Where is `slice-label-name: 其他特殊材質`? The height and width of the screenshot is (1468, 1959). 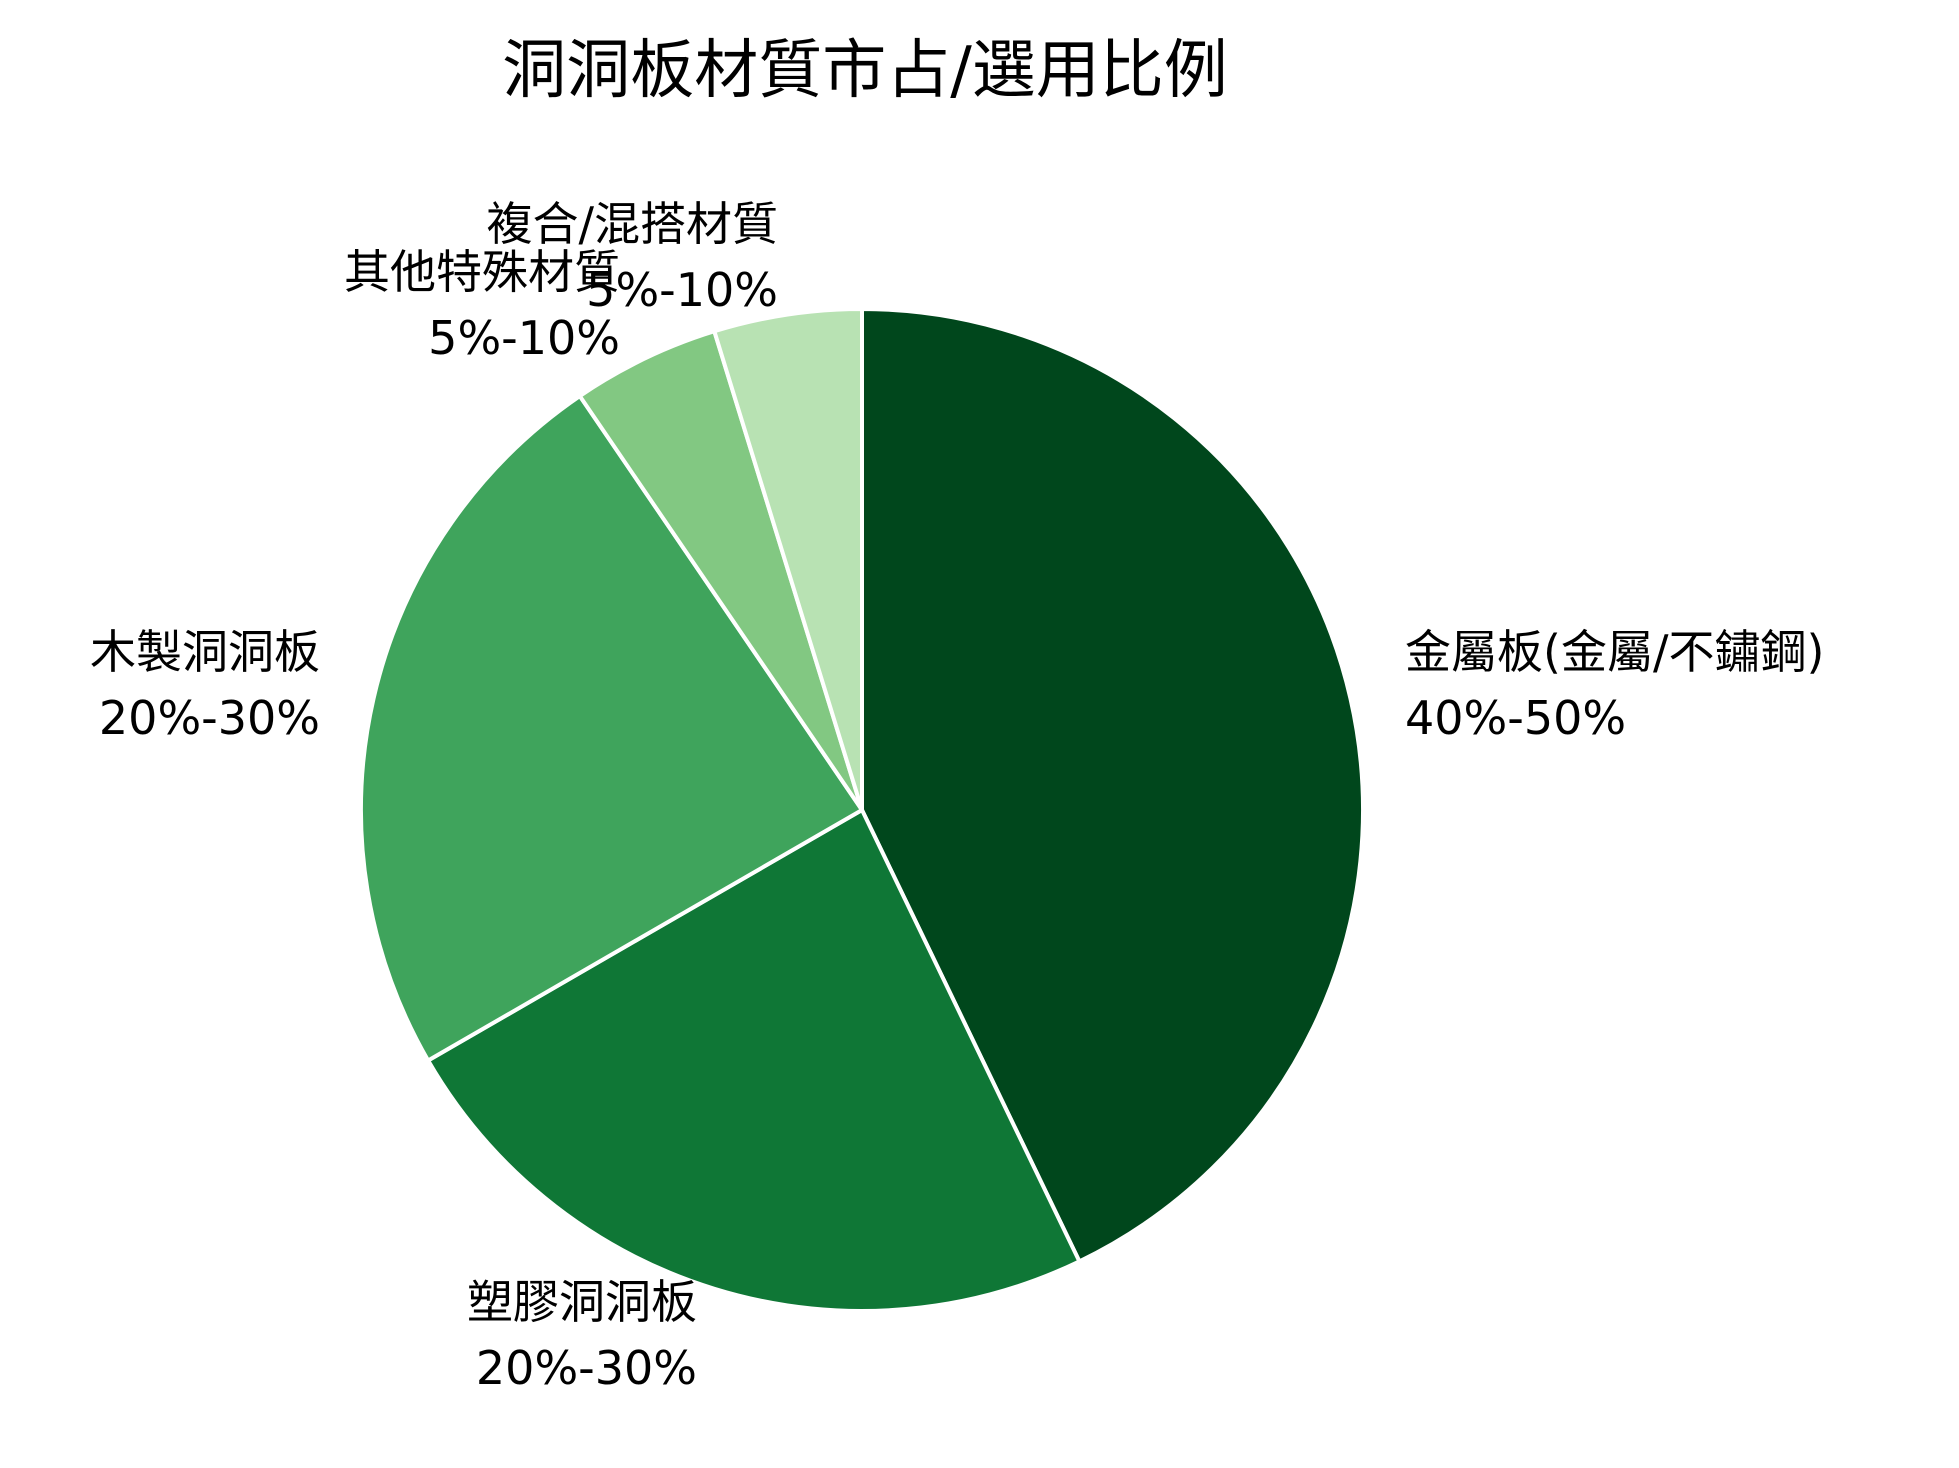
slice-label-name: 其他特殊材質 is located at coordinates (482, 272).